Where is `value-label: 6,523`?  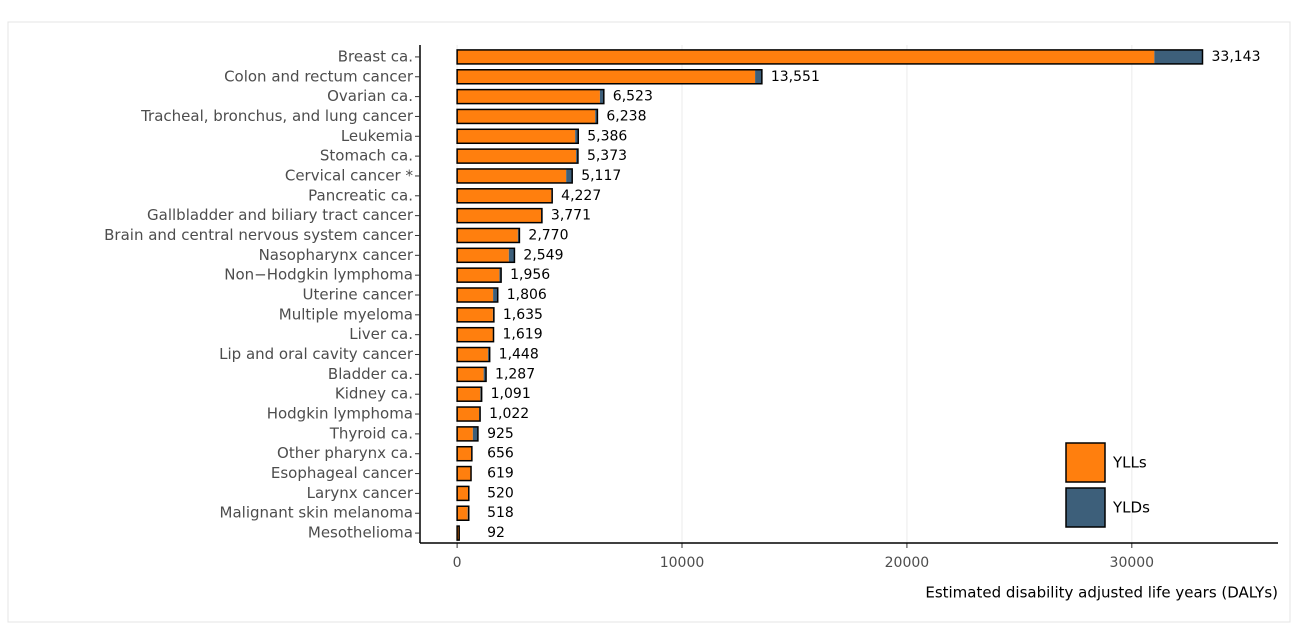
value-label: 6,523 is located at coordinates (633, 97).